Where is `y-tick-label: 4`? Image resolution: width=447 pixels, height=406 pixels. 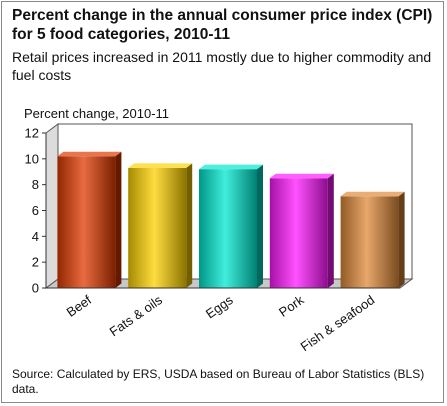 y-tick-label: 4 is located at coordinates (35, 236).